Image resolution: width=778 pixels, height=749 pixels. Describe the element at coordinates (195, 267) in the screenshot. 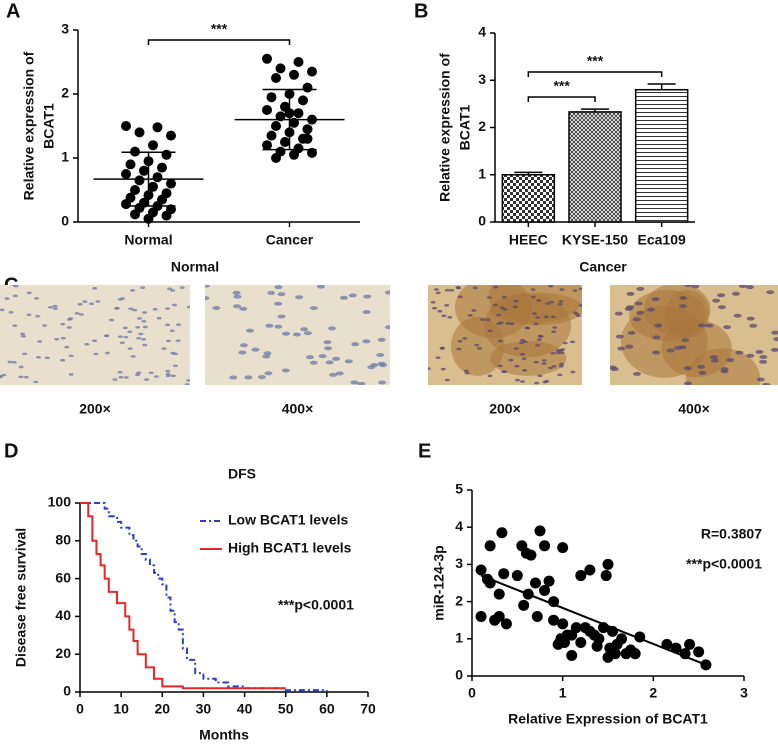

I see `group-label: Normal` at that location.